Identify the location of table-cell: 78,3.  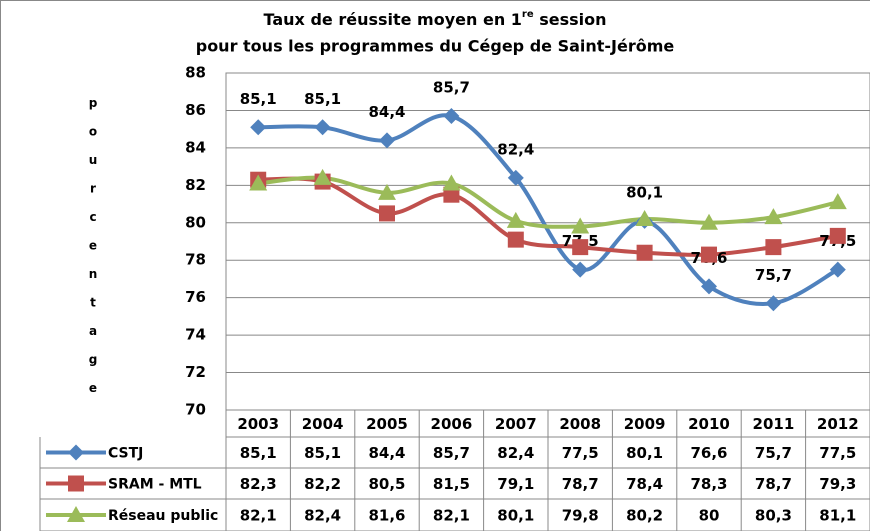
(708, 484).